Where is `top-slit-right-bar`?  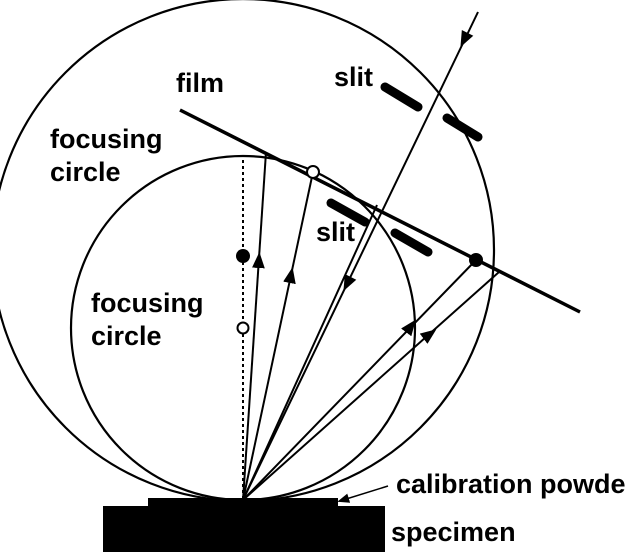
top-slit-right-bar is located at coordinates (462, 127).